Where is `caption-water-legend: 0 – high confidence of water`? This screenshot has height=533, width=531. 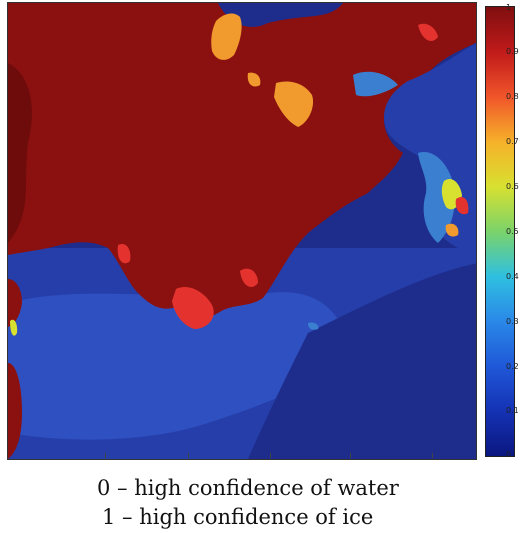 caption-water-legend: 0 – high confidence of water is located at coordinates (248, 488).